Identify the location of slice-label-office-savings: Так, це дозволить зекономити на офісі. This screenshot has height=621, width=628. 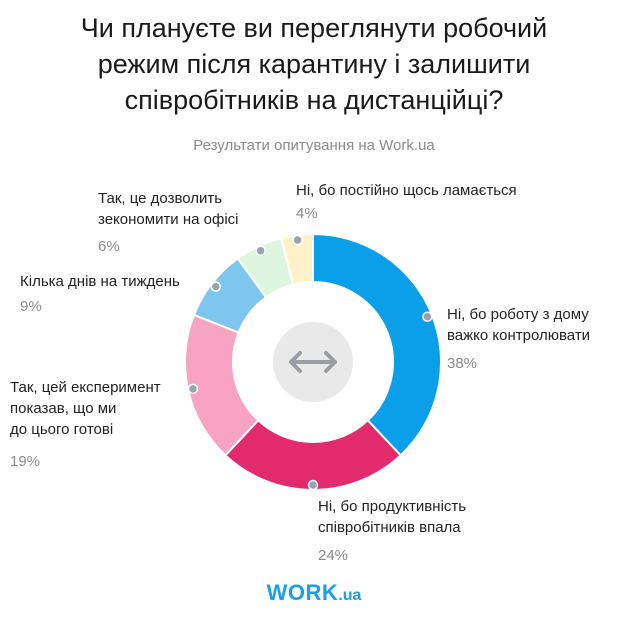
(168, 209).